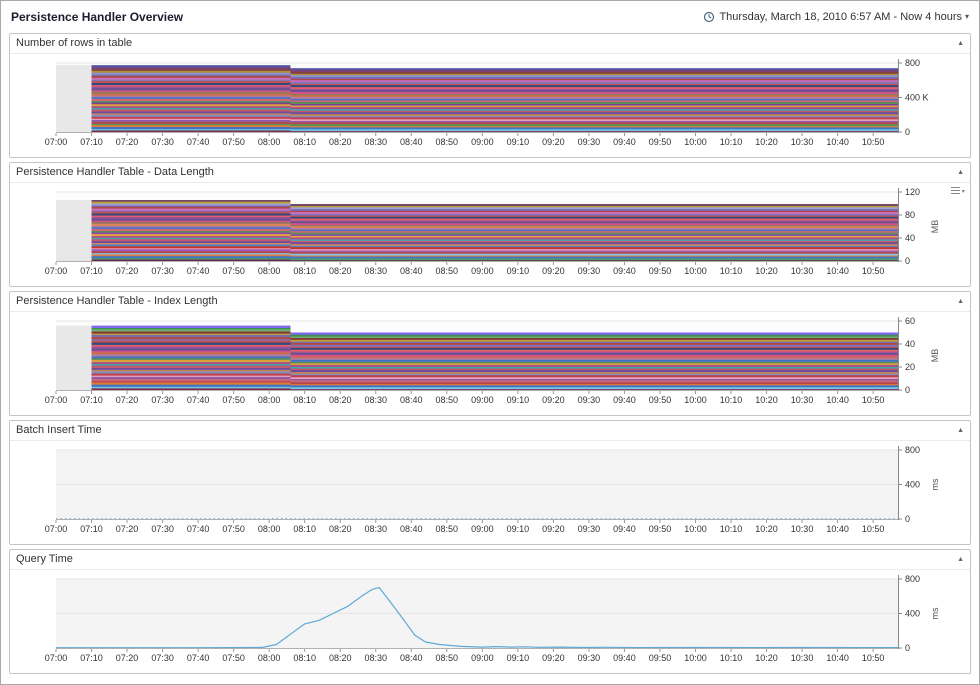  What do you see at coordinates (910, 215) in the screenshot?
I see `svg-text: 80` at bounding box center [910, 215].